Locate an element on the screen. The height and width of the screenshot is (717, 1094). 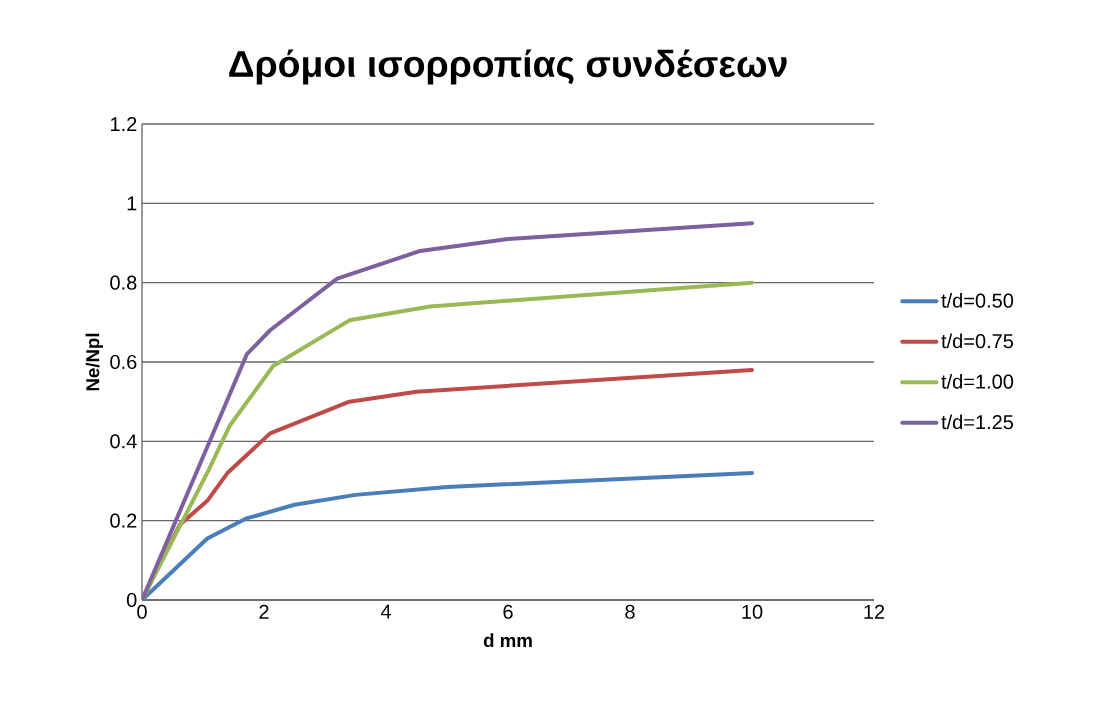
line-series is located at coordinates (448, 535).